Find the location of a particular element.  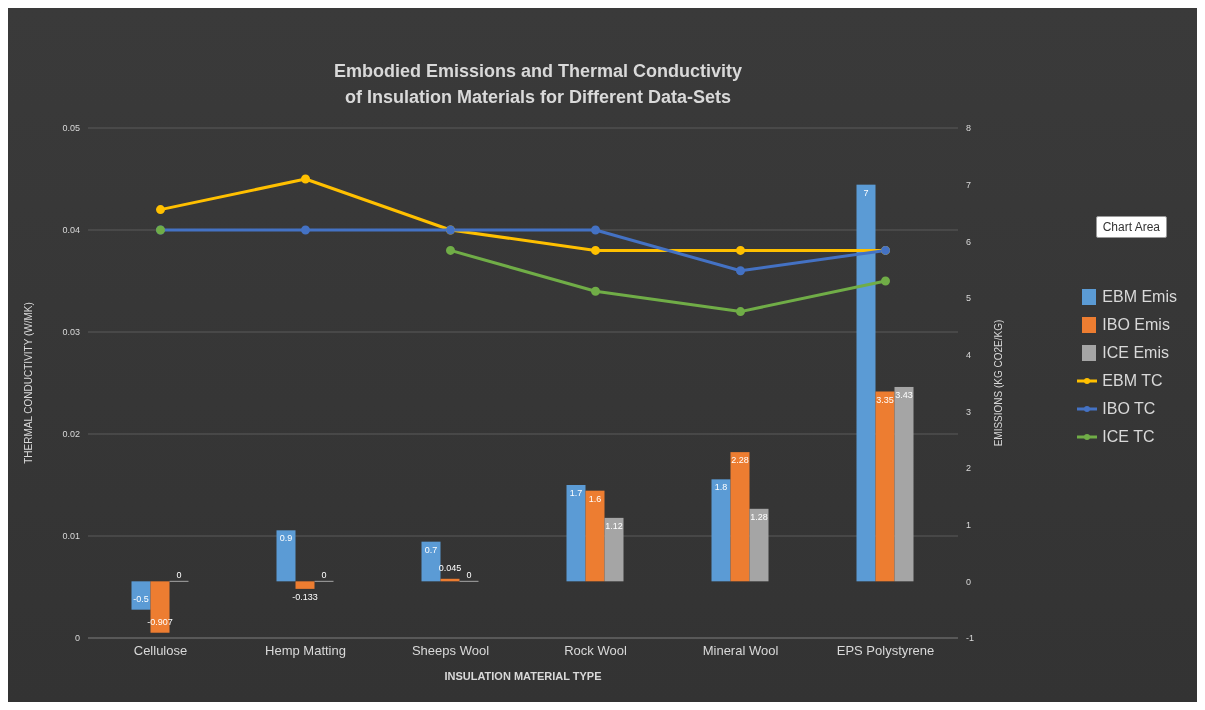

y2-tick-label: 4 is located at coordinates (969, 354).